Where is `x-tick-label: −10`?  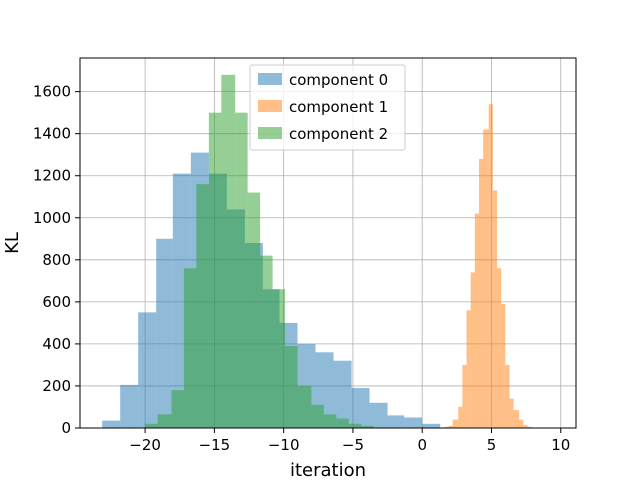
x-tick-label: −10 is located at coordinates (284, 445).